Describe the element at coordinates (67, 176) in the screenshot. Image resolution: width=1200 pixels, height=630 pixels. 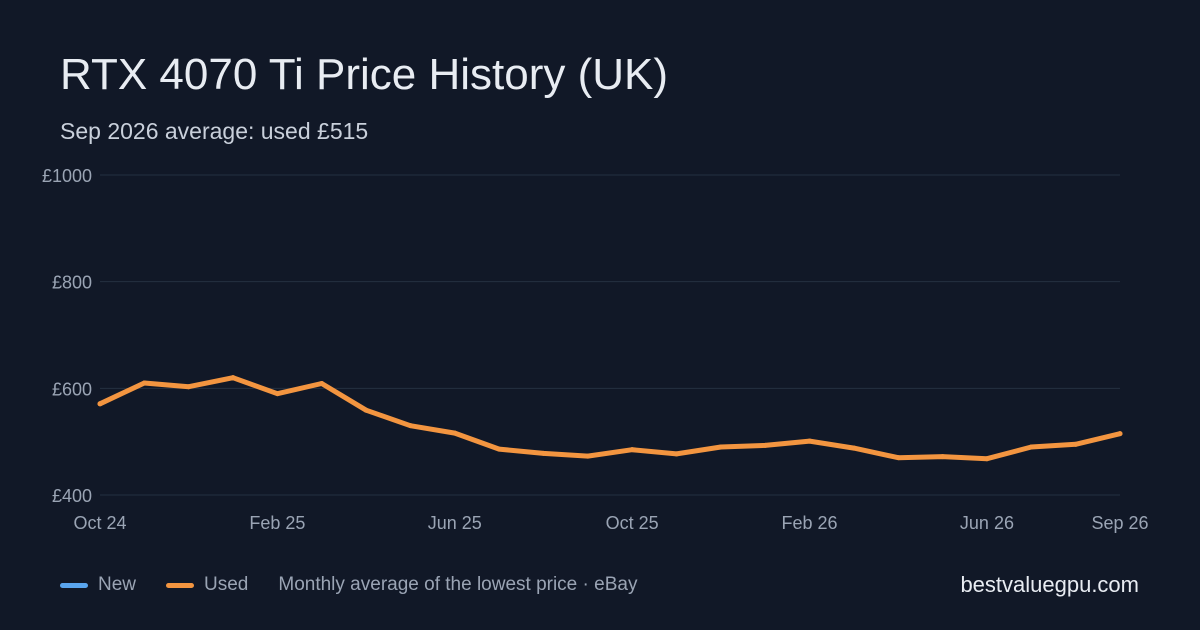
I see `y-tick-label: £1000` at that location.